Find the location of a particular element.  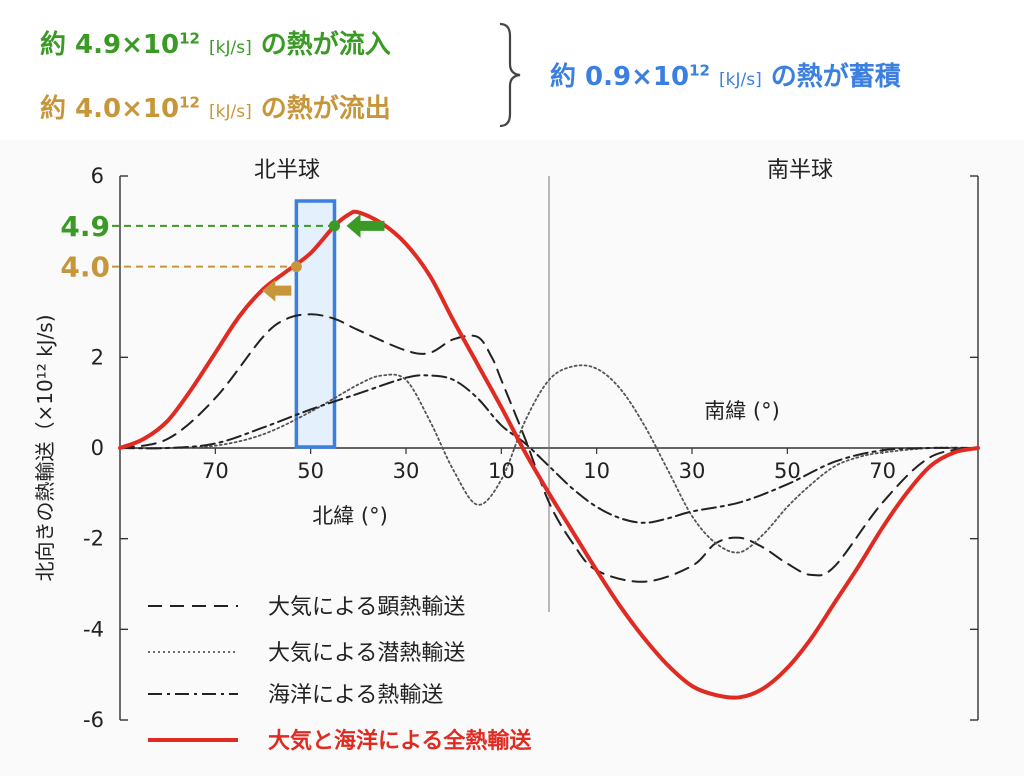

x-tick-label-north: 70 is located at coordinates (215, 471).